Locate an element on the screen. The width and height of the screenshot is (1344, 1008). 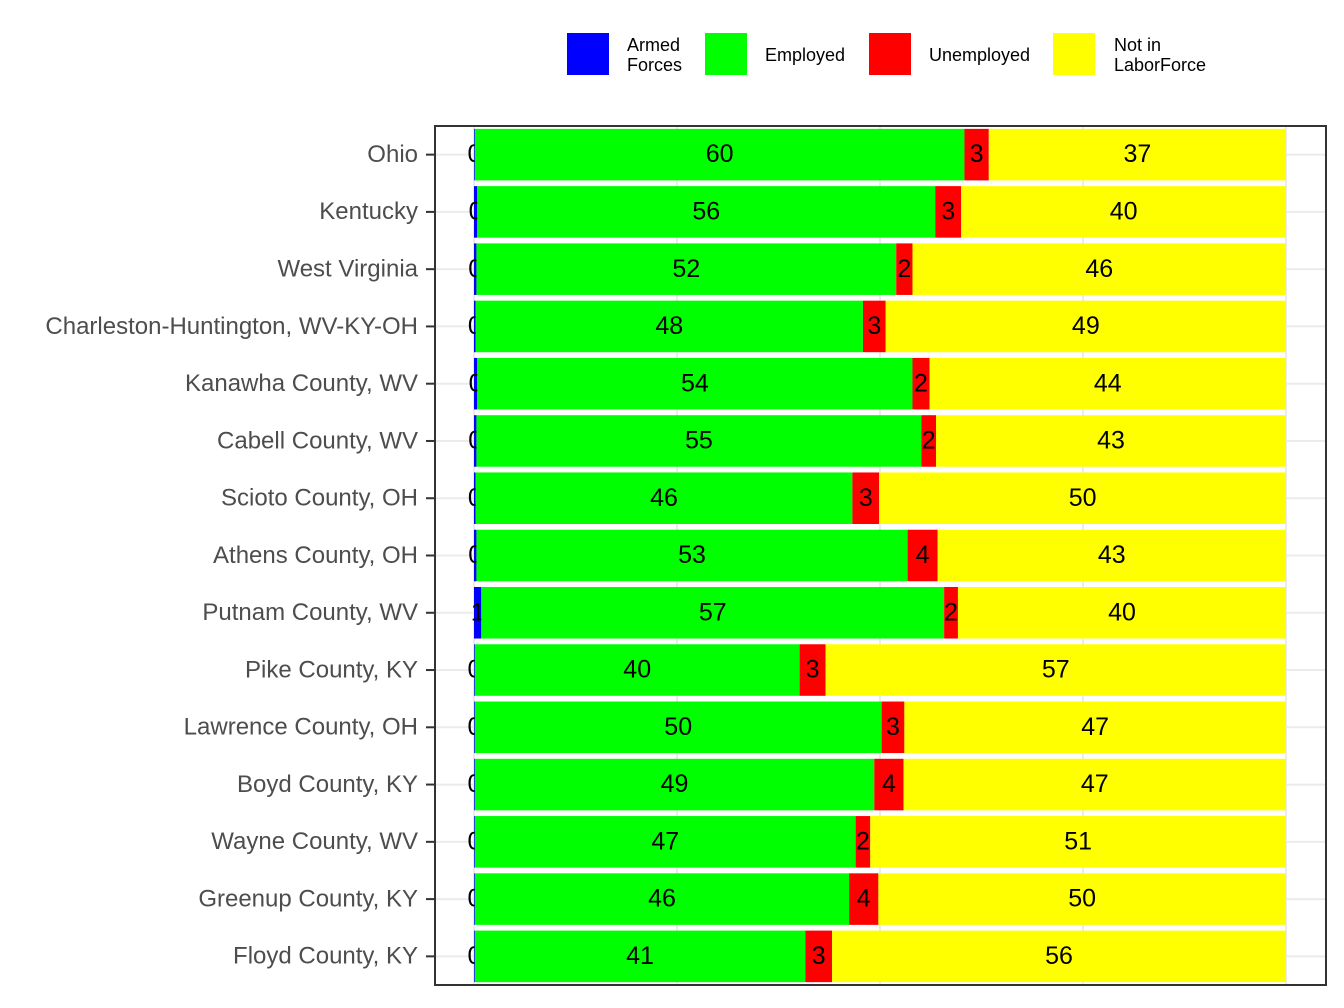
data-label: 60 is located at coordinates (720, 154).